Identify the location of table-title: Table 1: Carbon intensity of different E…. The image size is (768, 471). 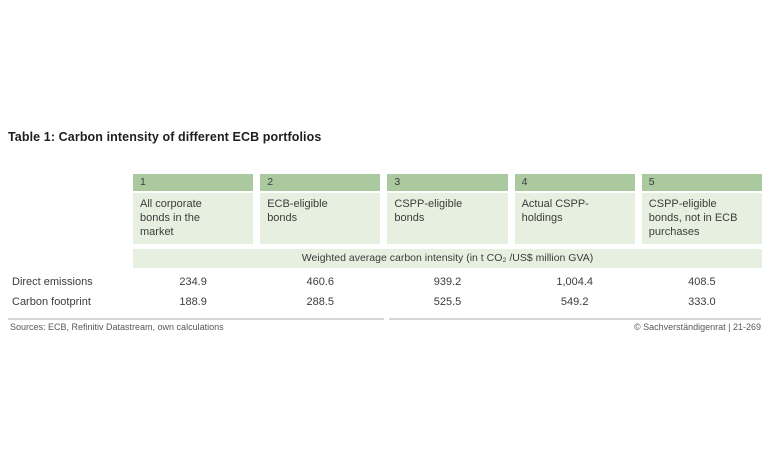
(165, 137).